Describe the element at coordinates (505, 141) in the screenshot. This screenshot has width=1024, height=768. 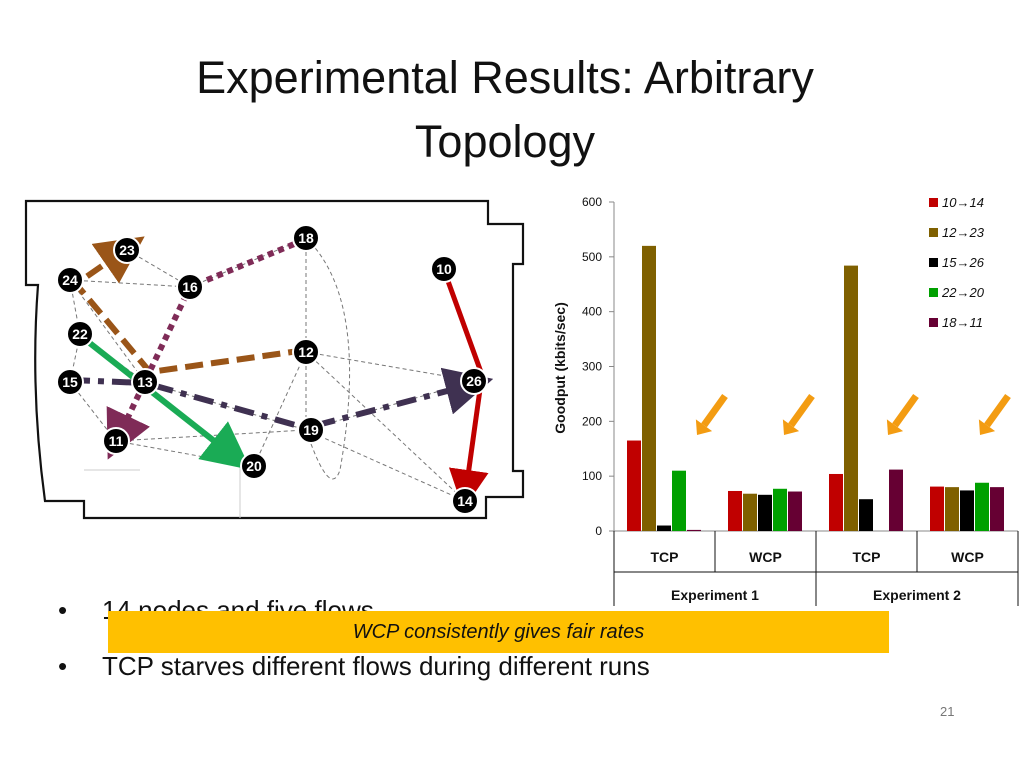
I see `title-line-2: Topology` at that location.